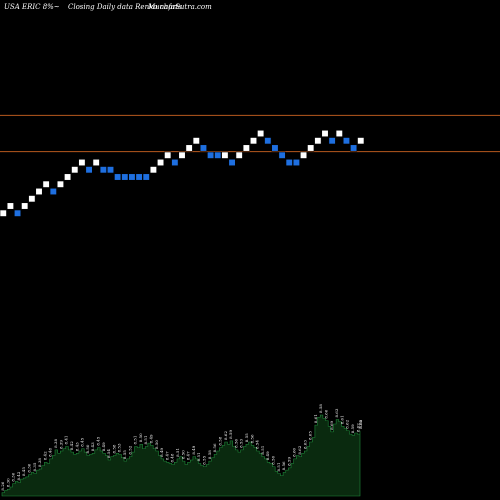 This screenshot has width=500, height=500. I want to click on volume-label: 8.30, so click(7, 482).